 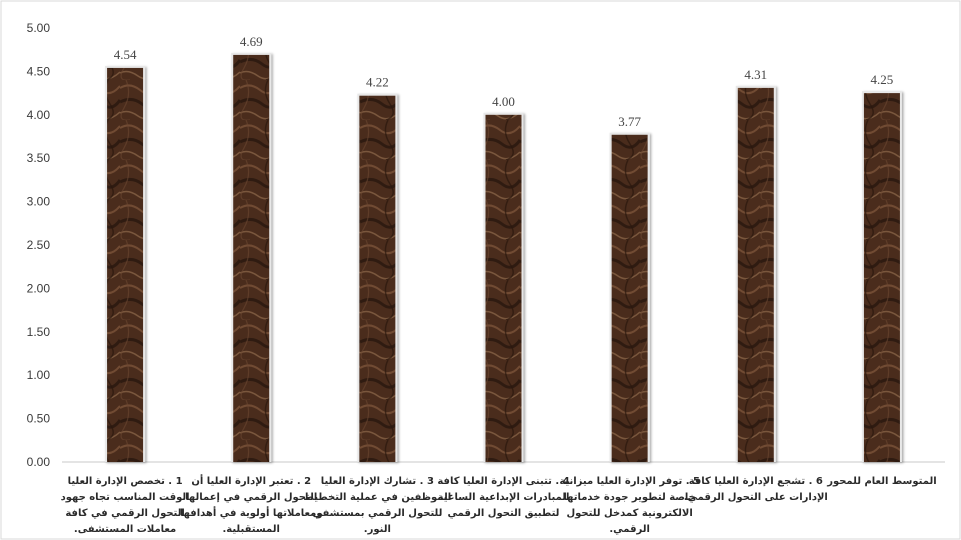 I want to click on x-tick-label: النور., so click(x=377, y=529).